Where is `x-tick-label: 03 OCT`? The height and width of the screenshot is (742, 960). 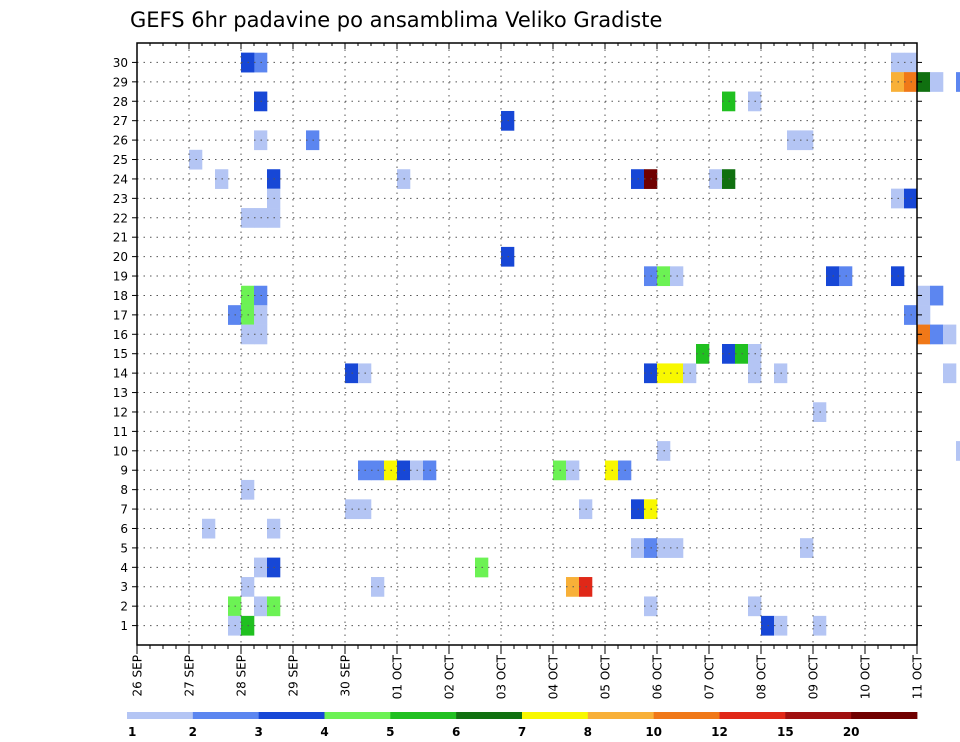 x-tick-label: 03 OCT is located at coordinates (502, 676).